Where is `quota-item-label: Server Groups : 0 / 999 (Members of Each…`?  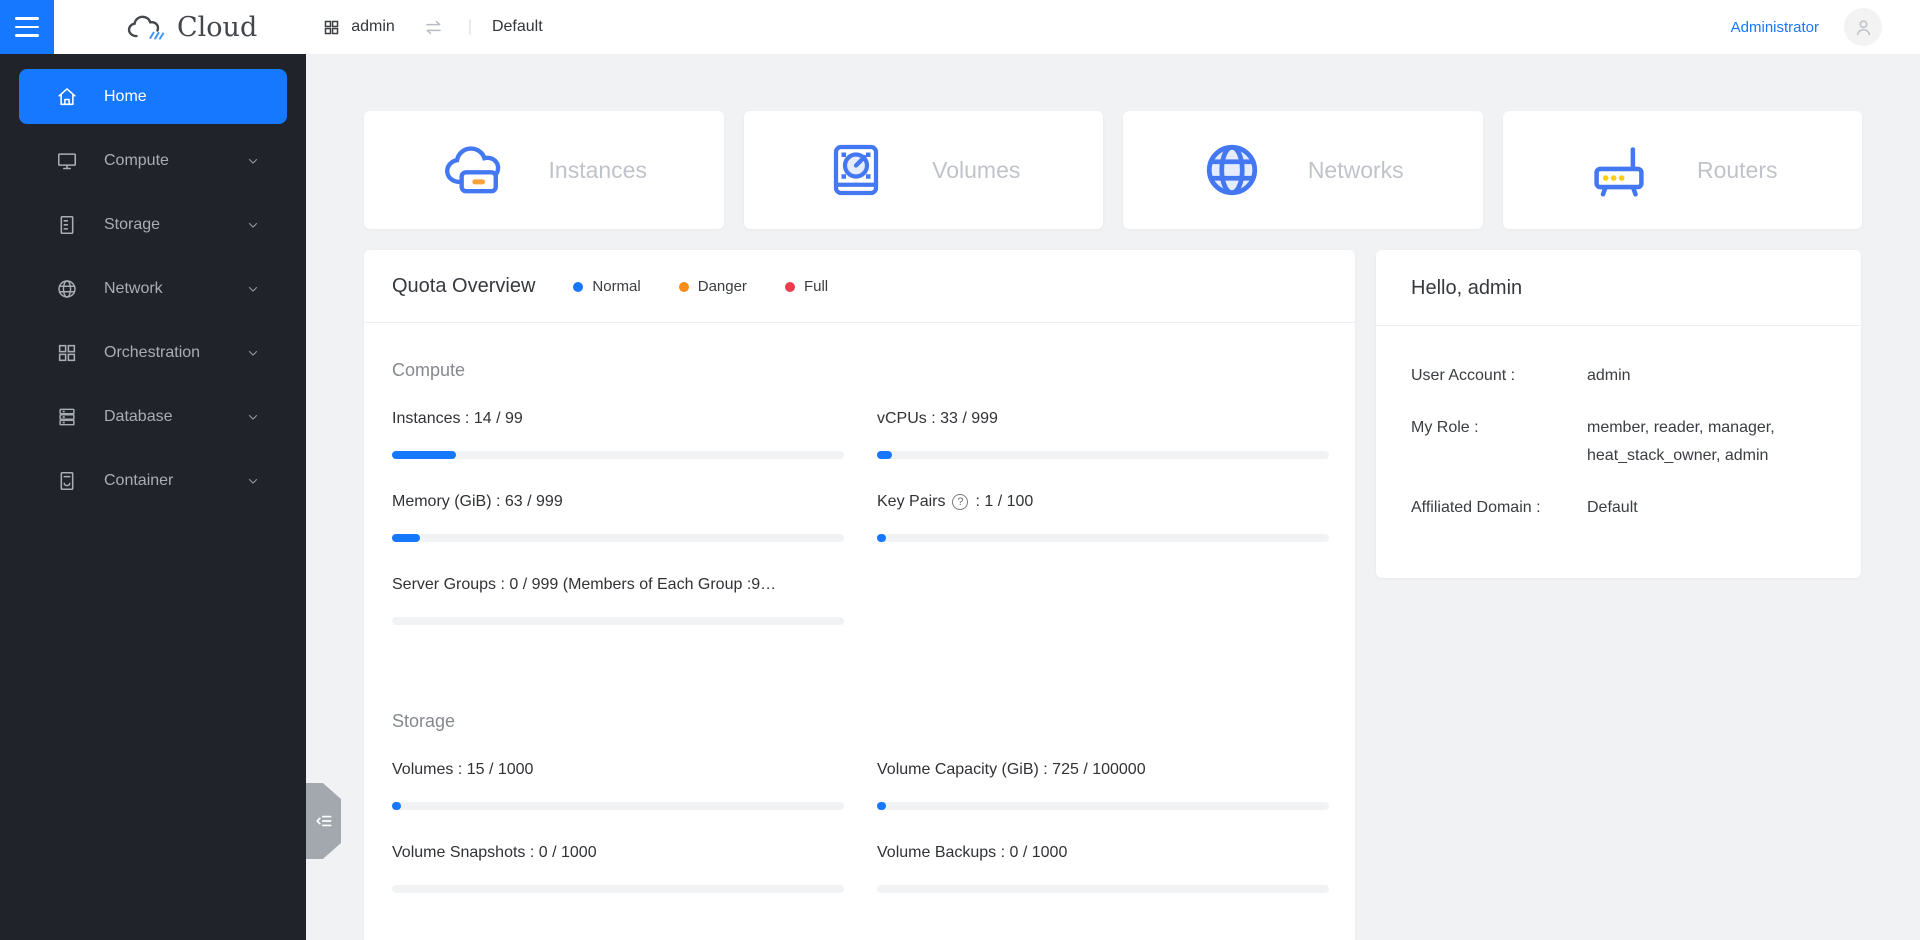
quota-item-label: Server Groups : 0 / 999 (Members of Each… is located at coordinates (618, 585).